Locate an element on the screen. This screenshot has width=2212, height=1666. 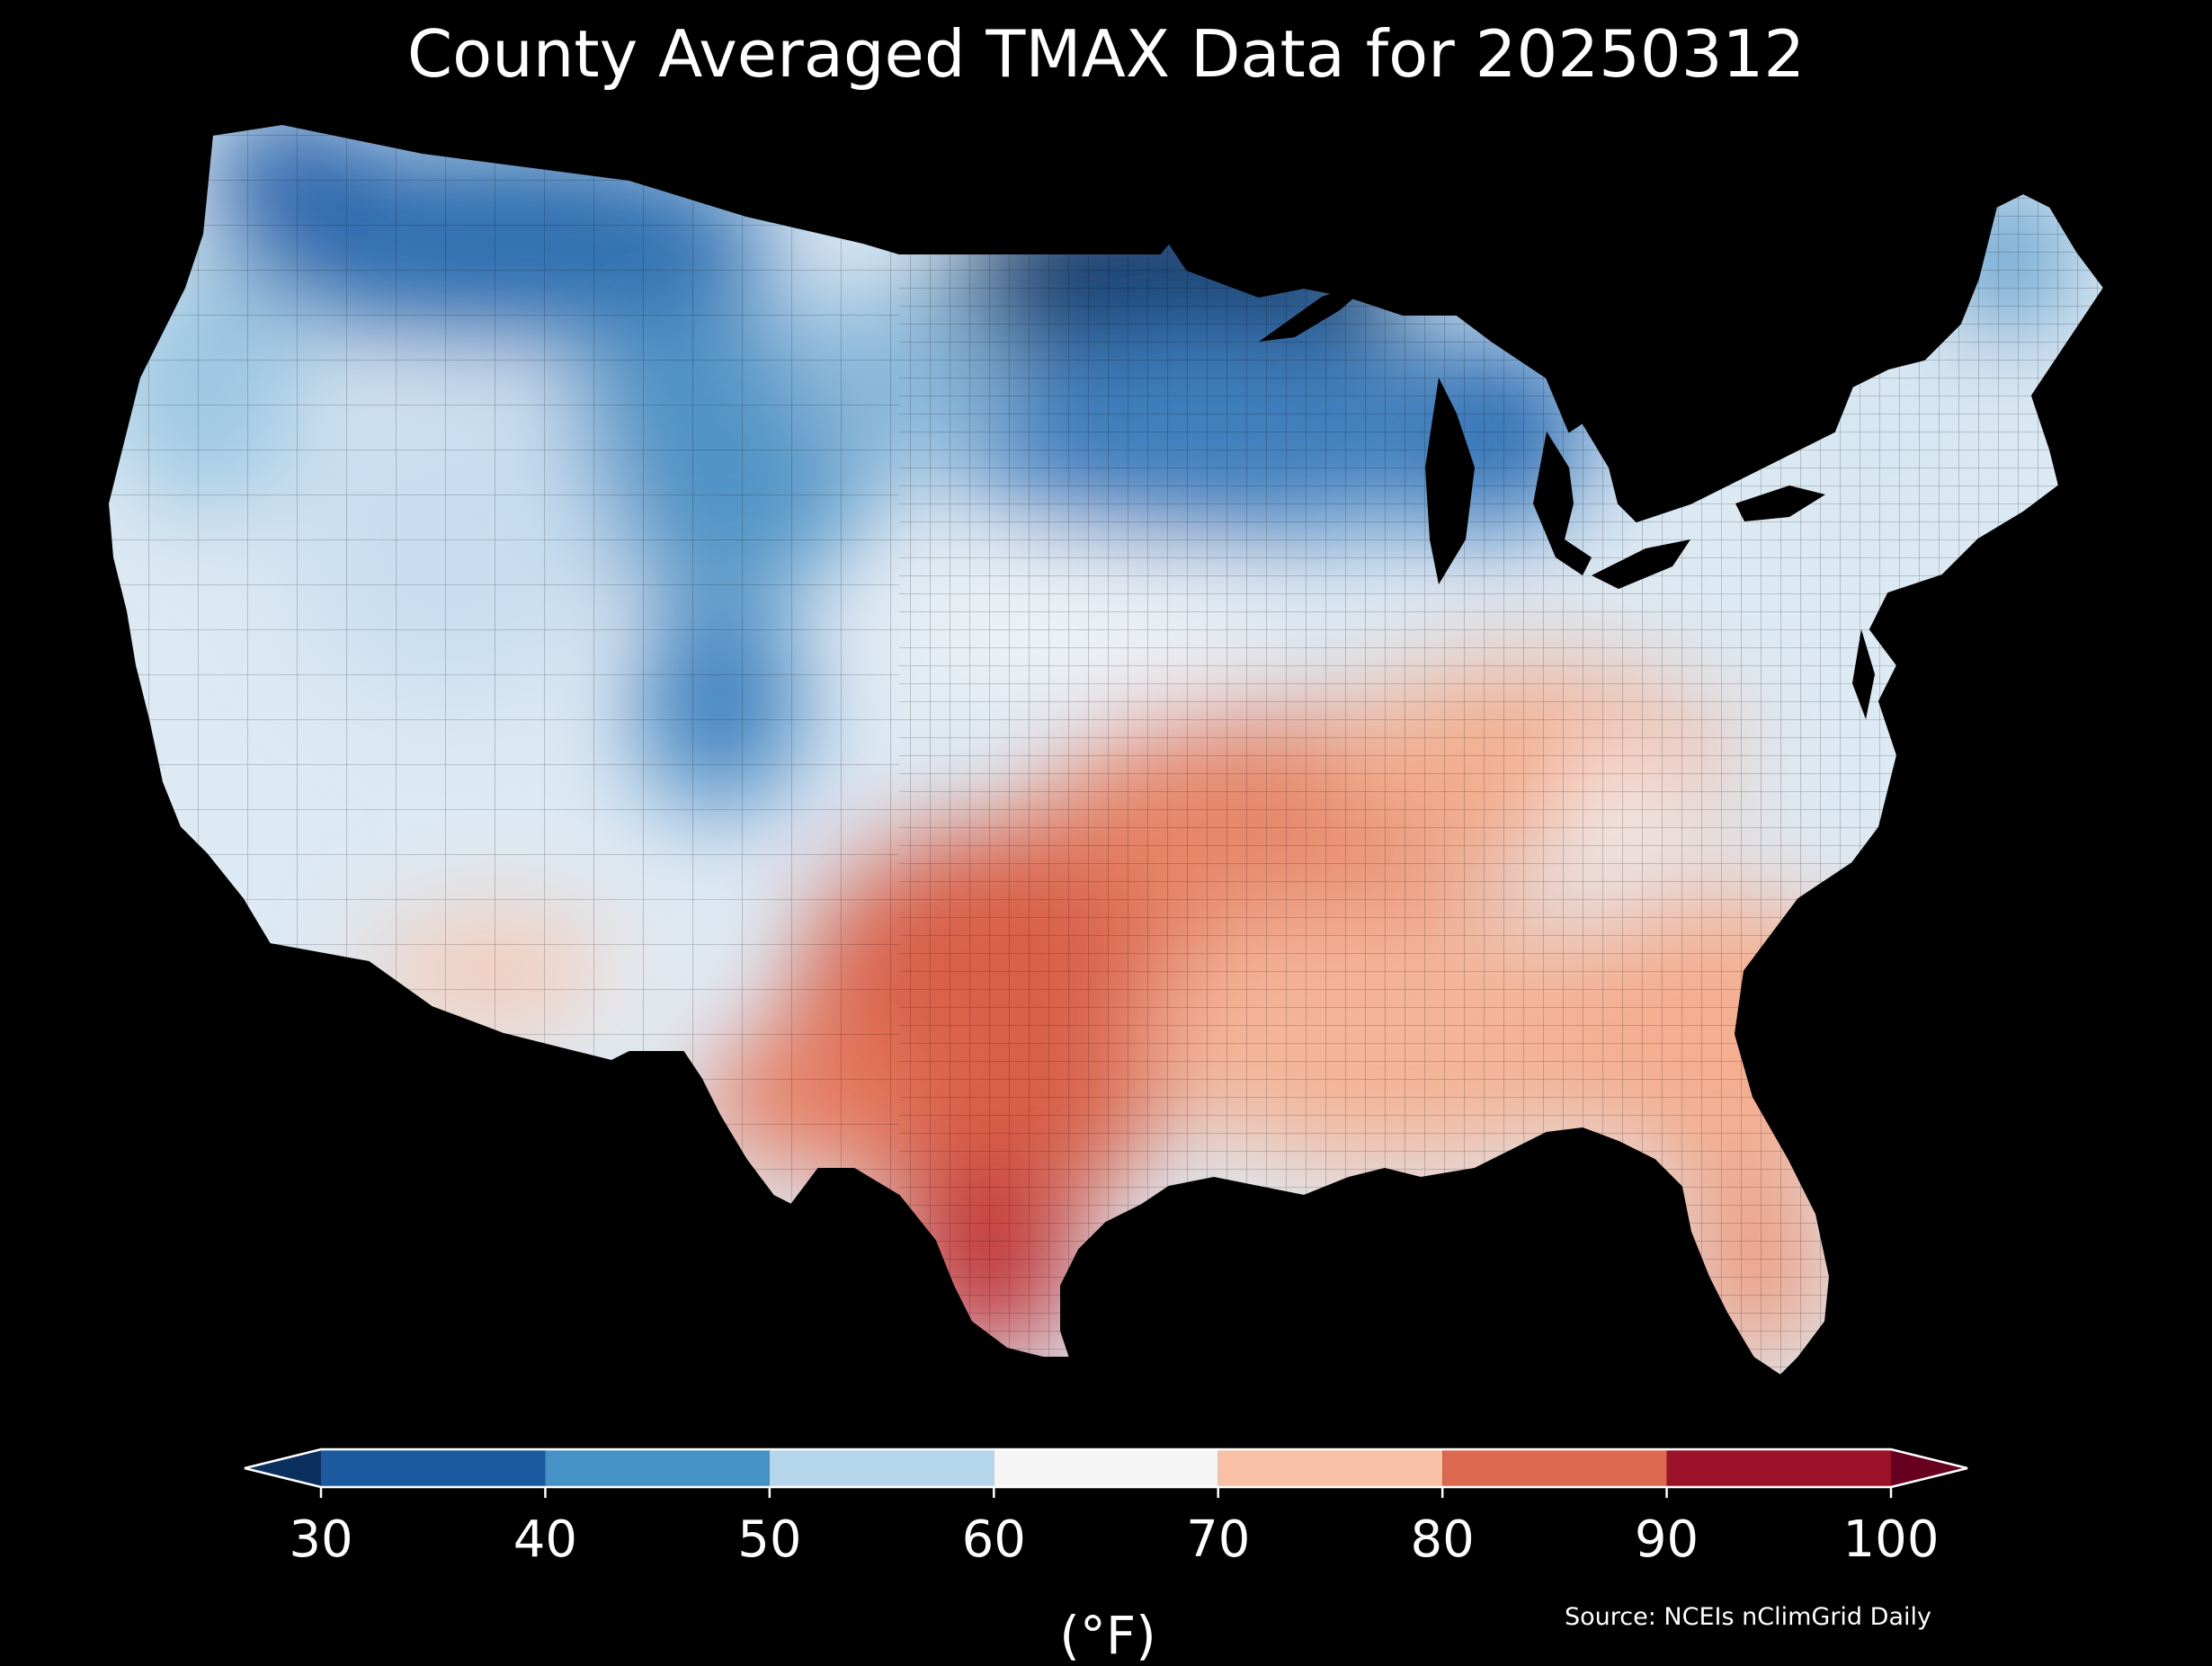
lake-ontario is located at coordinates (1780, 504).